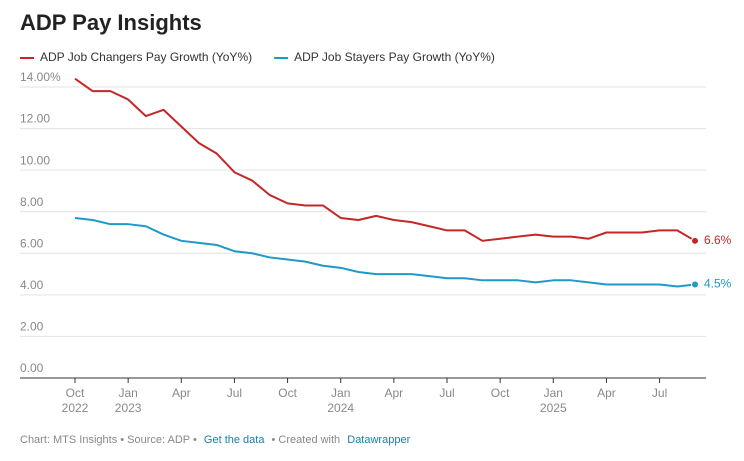  What do you see at coordinates (108, 440) in the screenshot?
I see `footer-prefix: Chart: MTS Insights • Source: ADP •` at bounding box center [108, 440].